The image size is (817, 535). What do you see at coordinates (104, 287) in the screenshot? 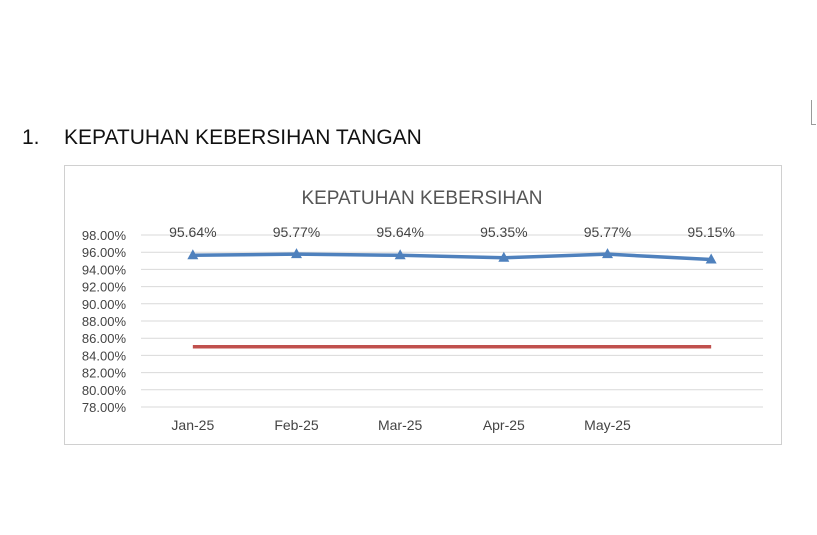
I see `y-tick-label: 92.00%` at bounding box center [104, 287].